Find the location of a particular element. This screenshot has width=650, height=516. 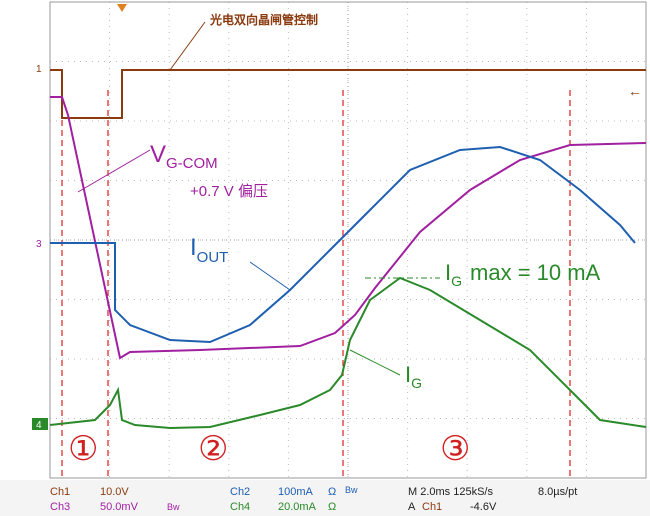

annotation: OUT is located at coordinates (213, 257).